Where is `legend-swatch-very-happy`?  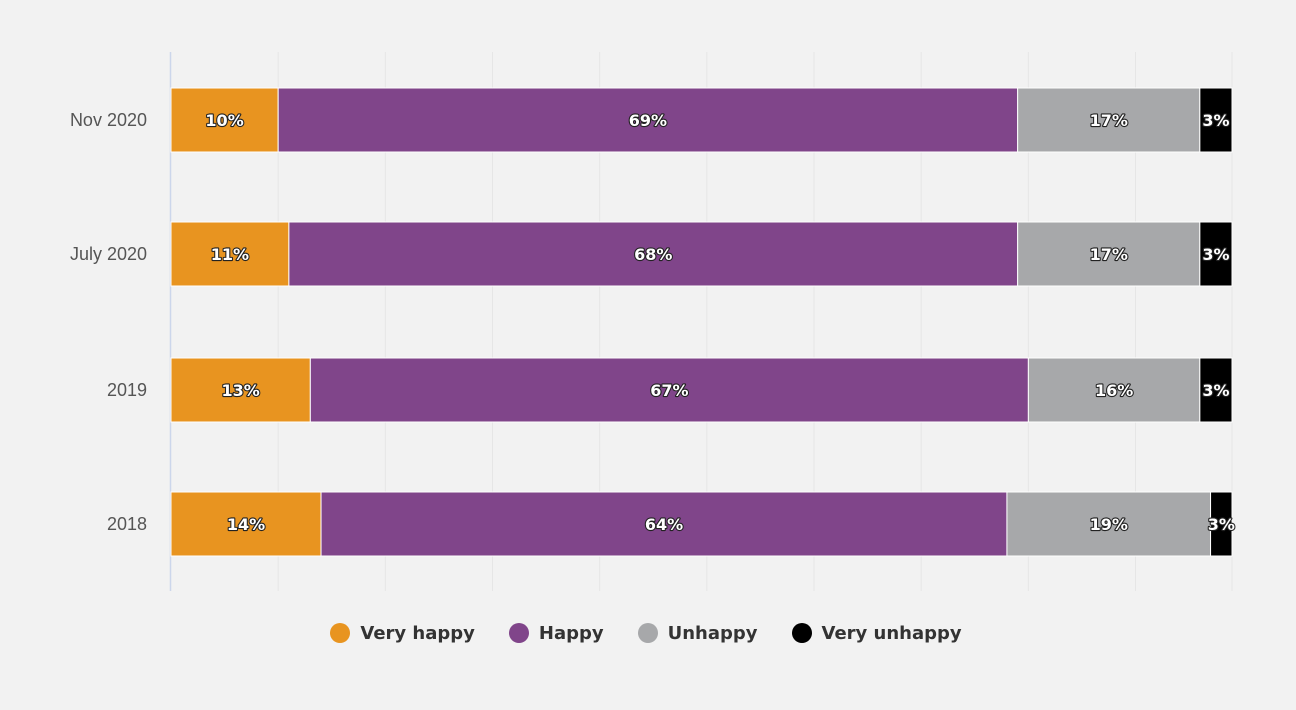 legend-swatch-very-happy is located at coordinates (340, 633).